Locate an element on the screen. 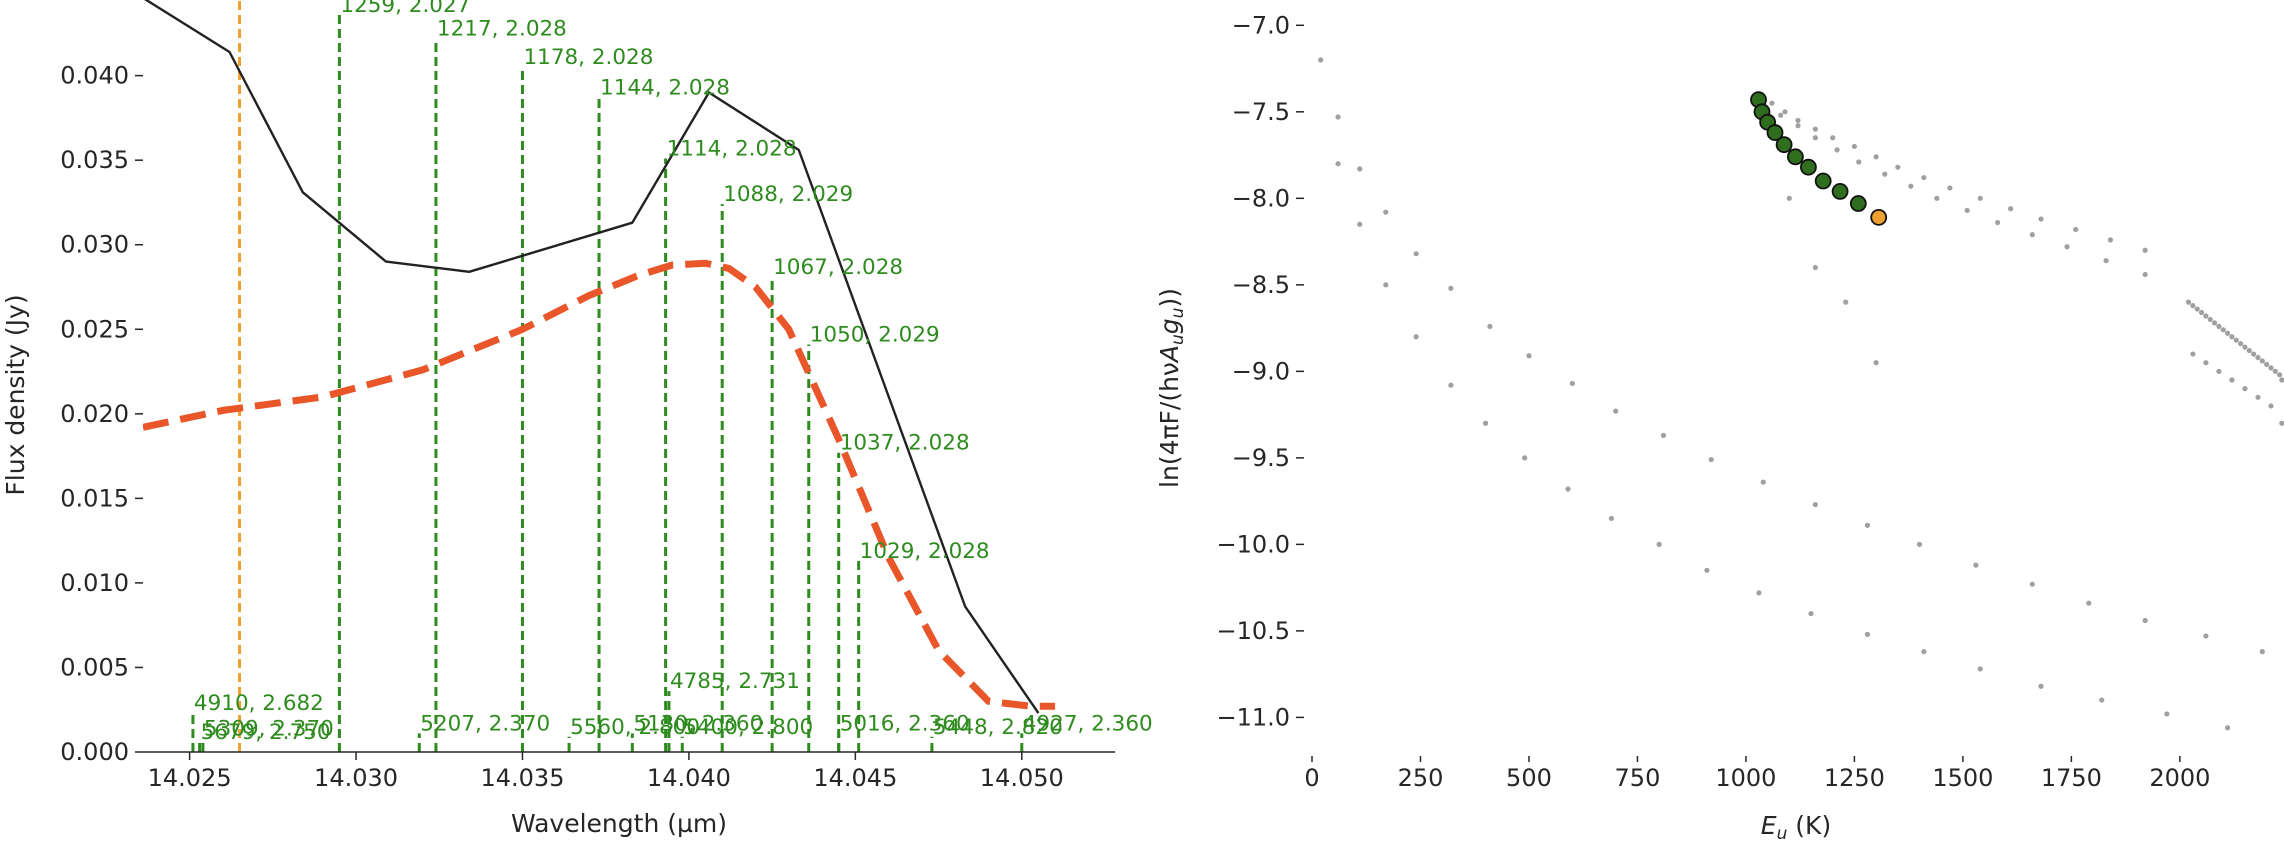  y-tick: 0.015 is located at coordinates (101, 498).